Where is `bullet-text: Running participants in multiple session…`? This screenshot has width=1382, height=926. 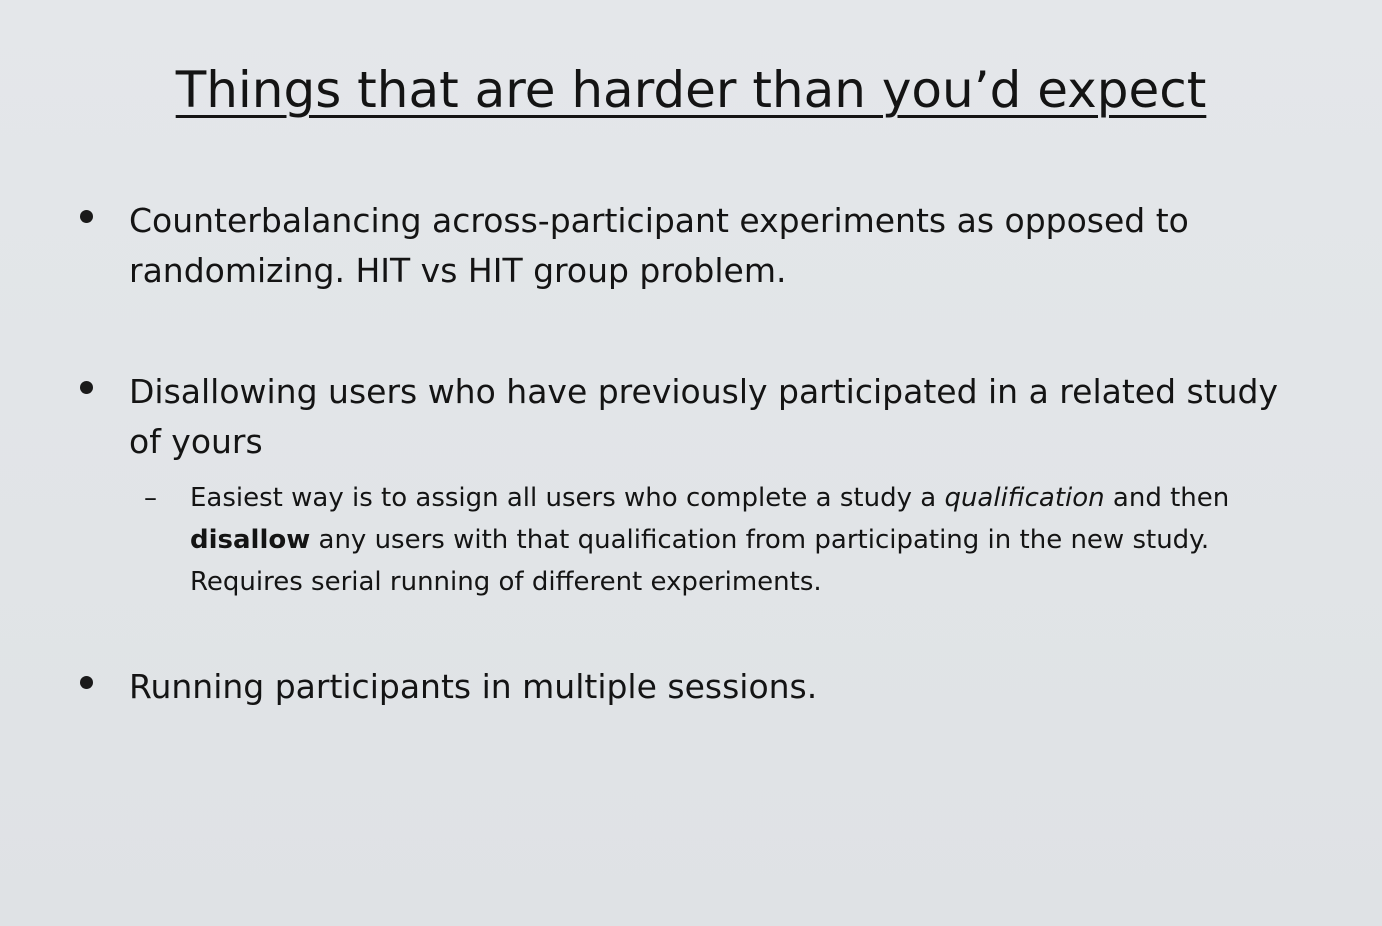
bullet-text: Running participants in multiple session… is located at coordinates (473, 686).